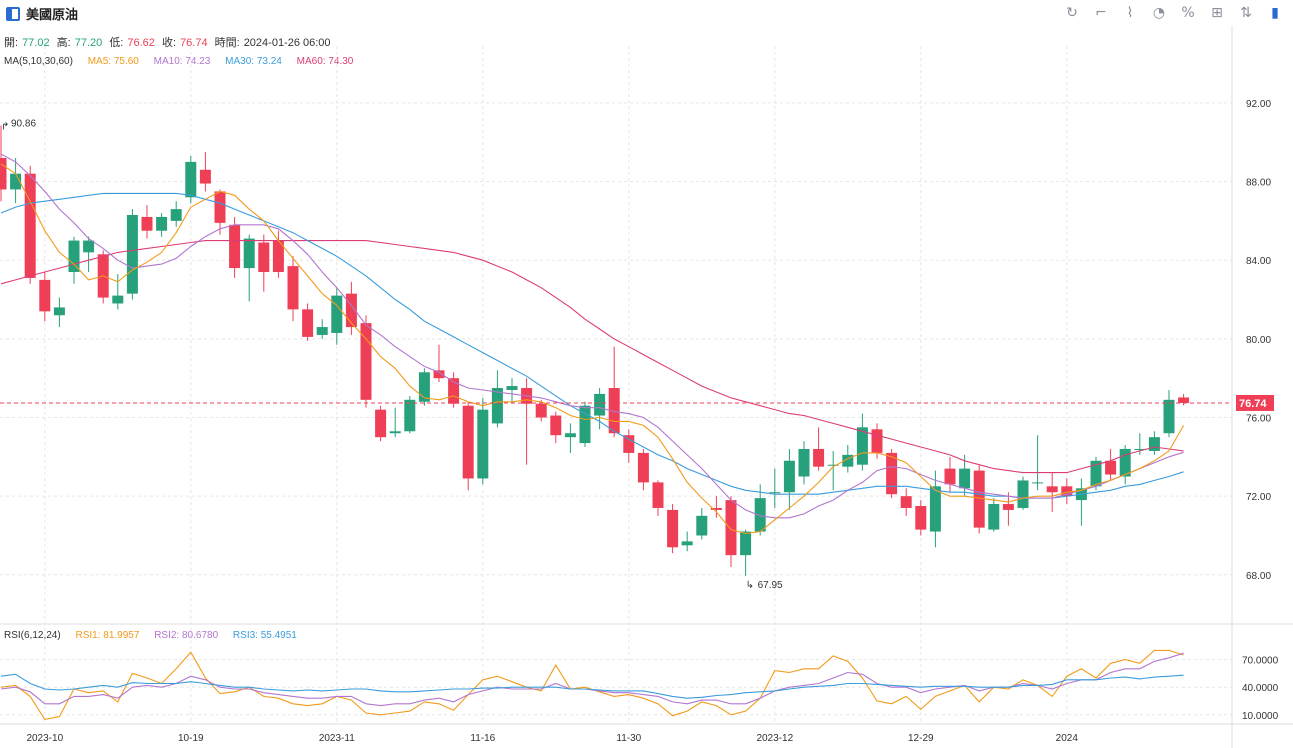 The height and width of the screenshot is (748, 1293). What do you see at coordinates (44, 738) in the screenshot?
I see `x-tick-label: 2023-10` at bounding box center [44, 738].